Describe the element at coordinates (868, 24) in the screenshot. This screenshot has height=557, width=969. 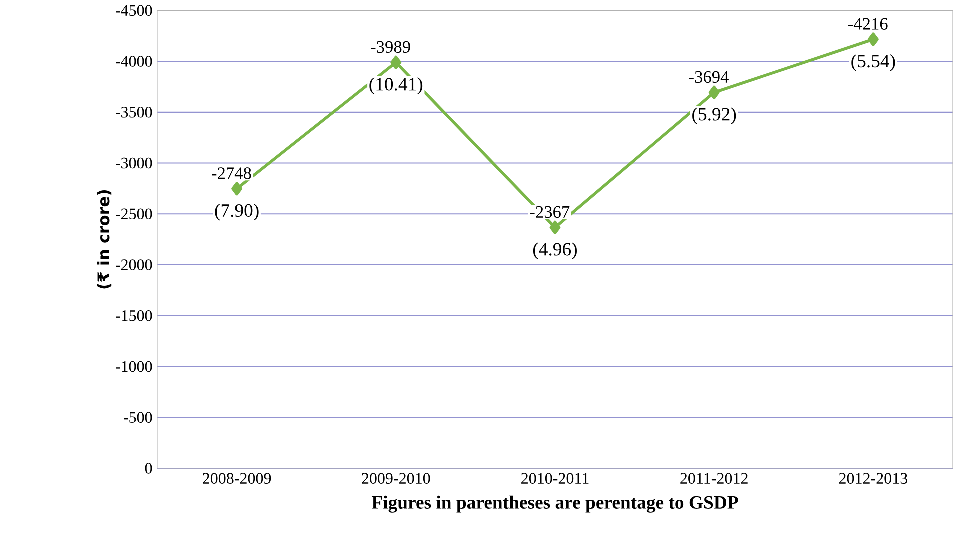
I see `data-label: -4216` at that location.